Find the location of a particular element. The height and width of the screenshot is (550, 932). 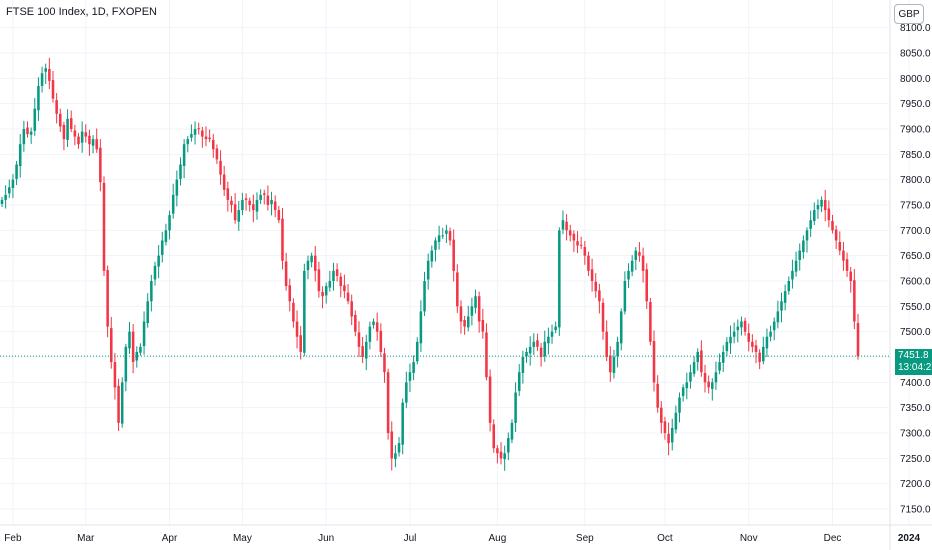

time-tick-label: Feb is located at coordinates (13, 538).